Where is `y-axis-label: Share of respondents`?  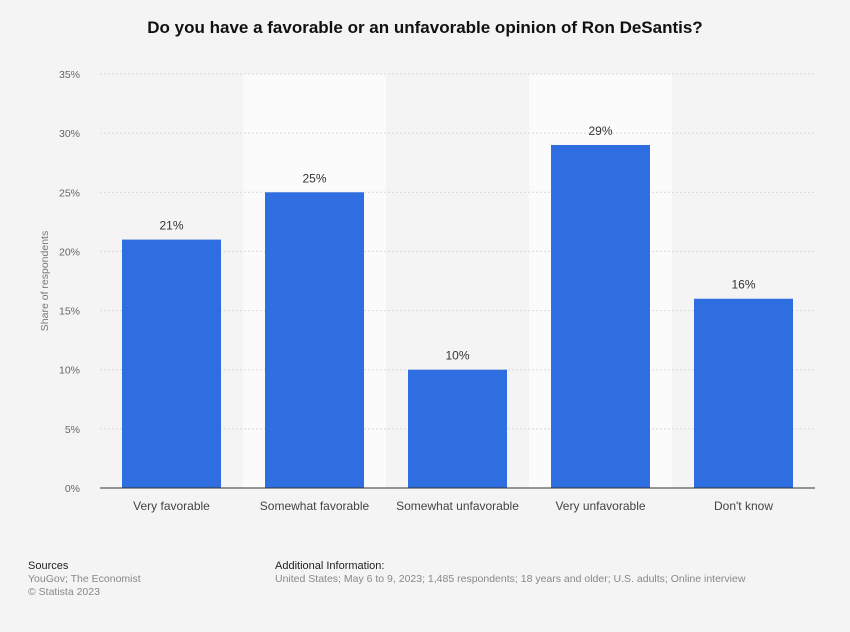
y-axis-label: Share of respondents is located at coordinates (45, 281).